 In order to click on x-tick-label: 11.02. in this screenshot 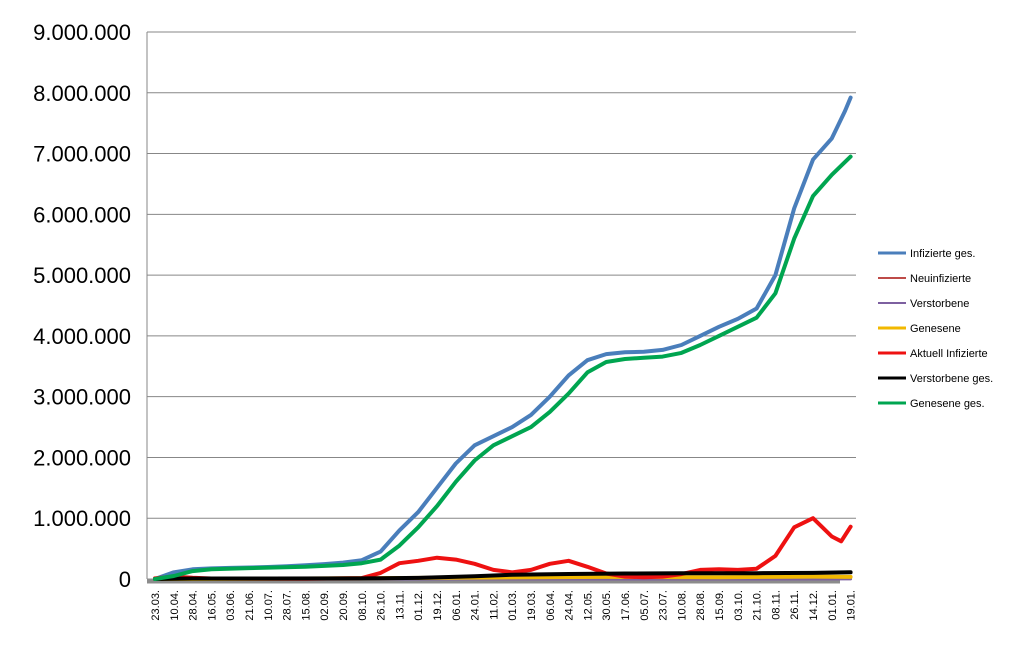, I will do `click(494, 605)`.